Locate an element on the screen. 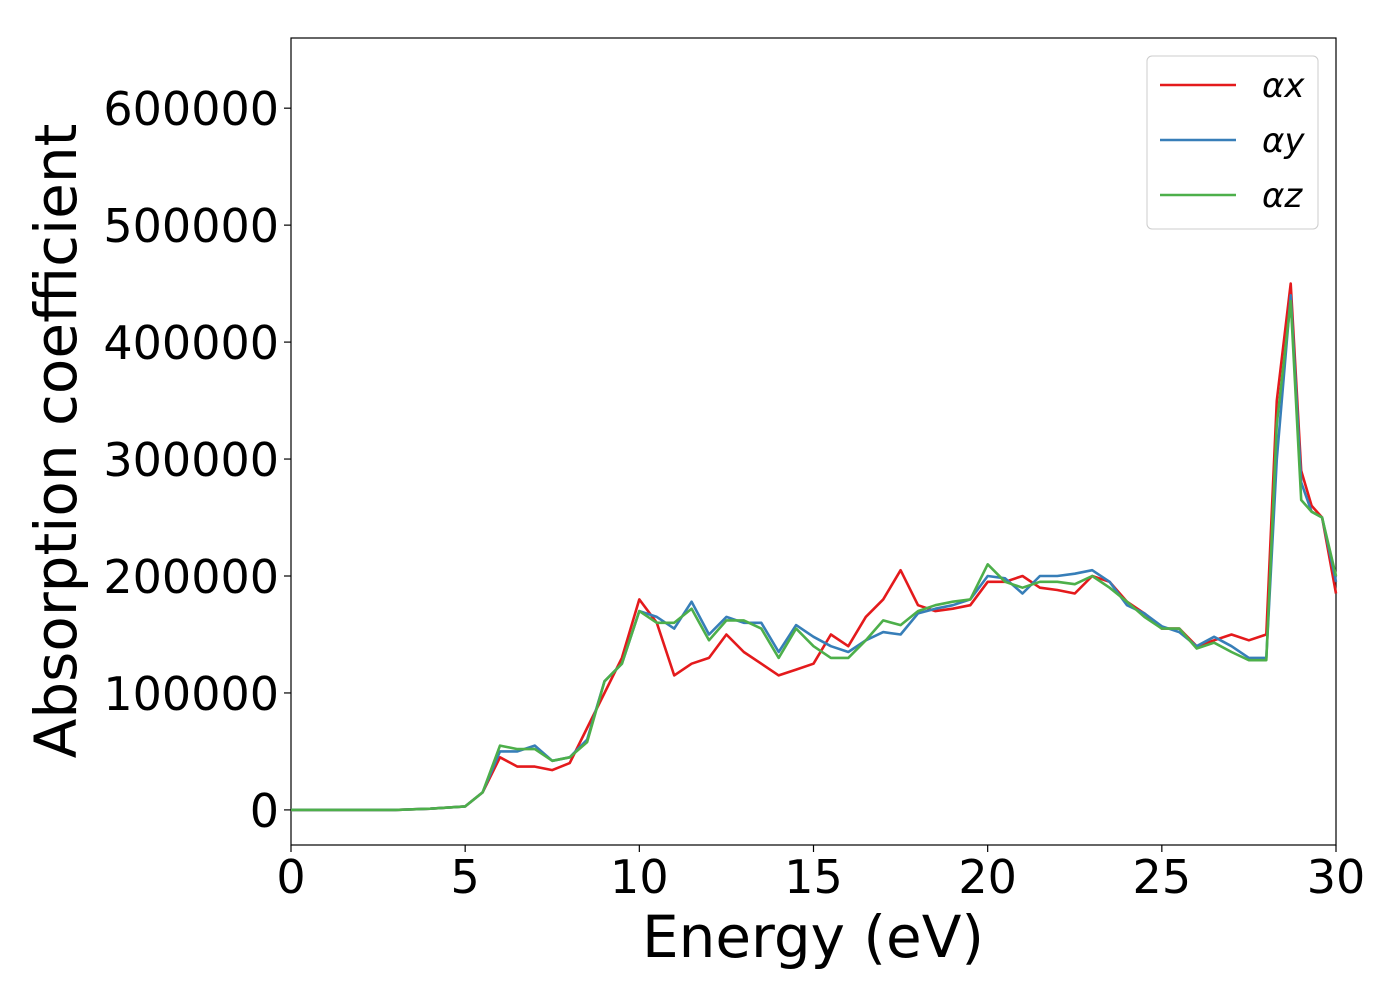 The width and height of the screenshot is (1400, 1000). x-tick-label: 15 is located at coordinates (813, 877).